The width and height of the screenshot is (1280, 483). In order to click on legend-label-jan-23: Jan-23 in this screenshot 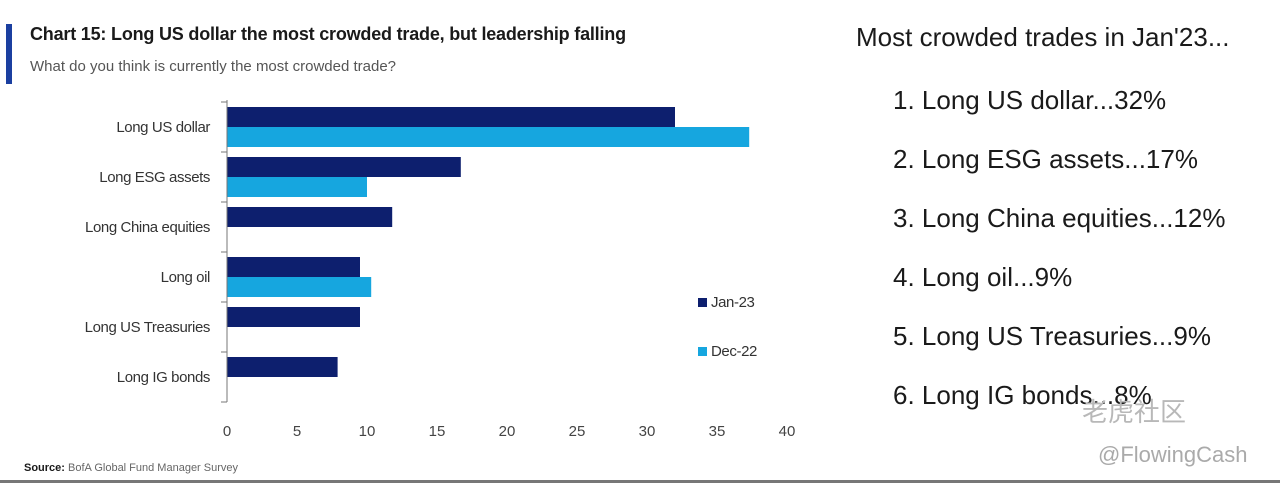, I will do `click(733, 302)`.